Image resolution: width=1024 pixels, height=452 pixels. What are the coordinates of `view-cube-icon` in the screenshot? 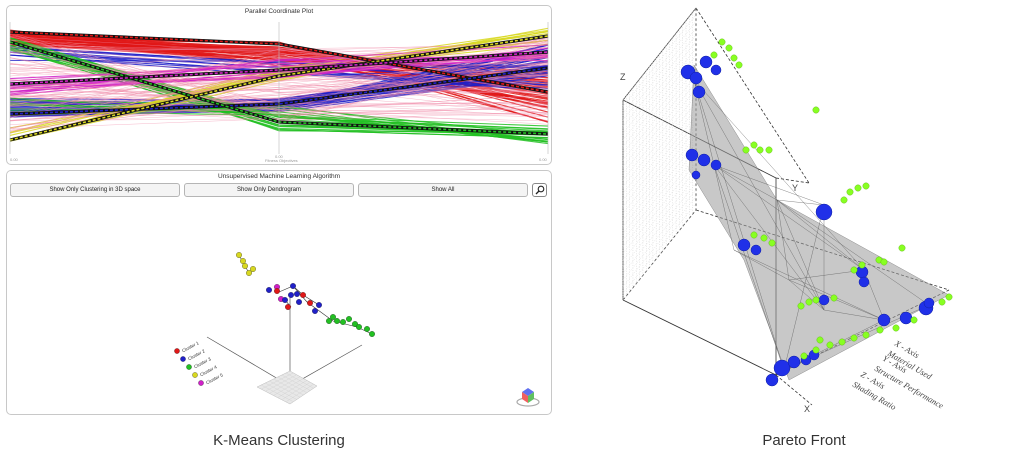 It's located at (528, 397).